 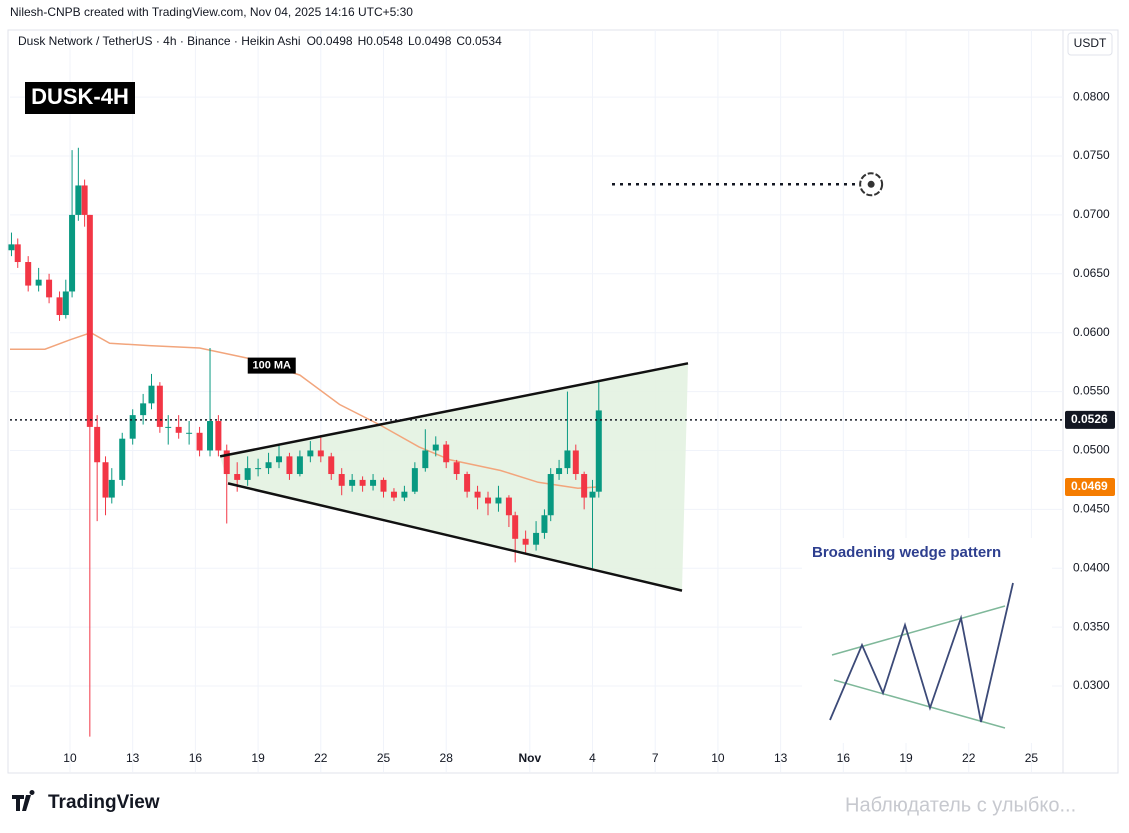 What do you see at coordinates (592, 758) in the screenshot?
I see `x-tick-label: 4` at bounding box center [592, 758].